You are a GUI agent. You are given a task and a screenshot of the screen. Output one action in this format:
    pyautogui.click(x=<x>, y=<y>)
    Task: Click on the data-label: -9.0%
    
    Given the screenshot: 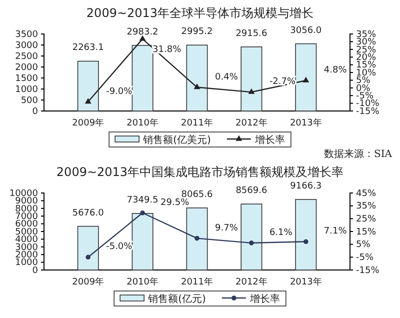 What is the action you would take?
    pyautogui.click(x=119, y=91)
    